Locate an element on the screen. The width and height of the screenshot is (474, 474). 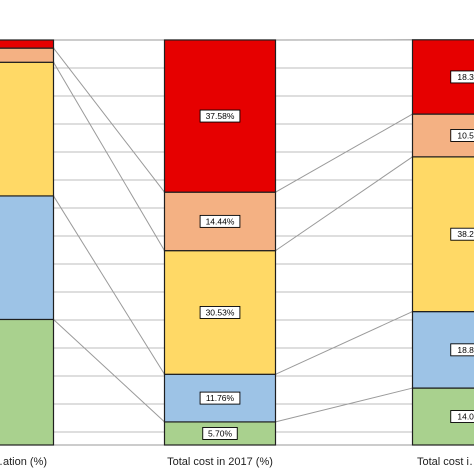
data-label-1-3: 14.44% is located at coordinates (220, 221).